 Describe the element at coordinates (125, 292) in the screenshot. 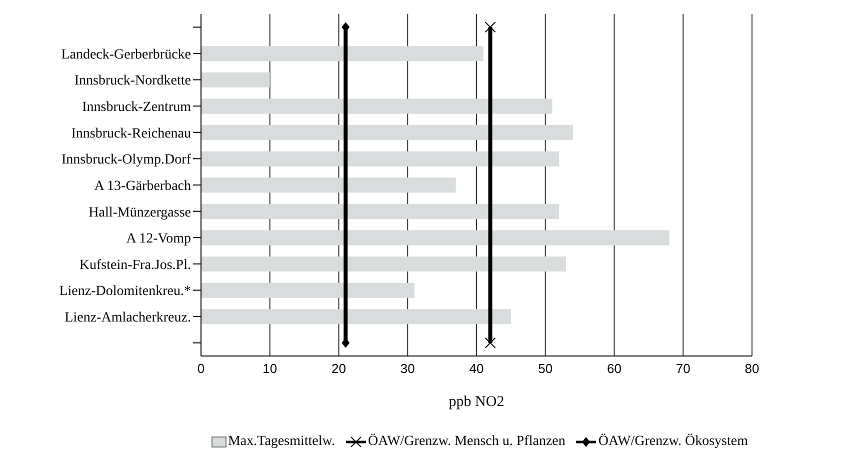

I see `y-tick-label: Lienz-Dolomitenkreu.*` at that location.